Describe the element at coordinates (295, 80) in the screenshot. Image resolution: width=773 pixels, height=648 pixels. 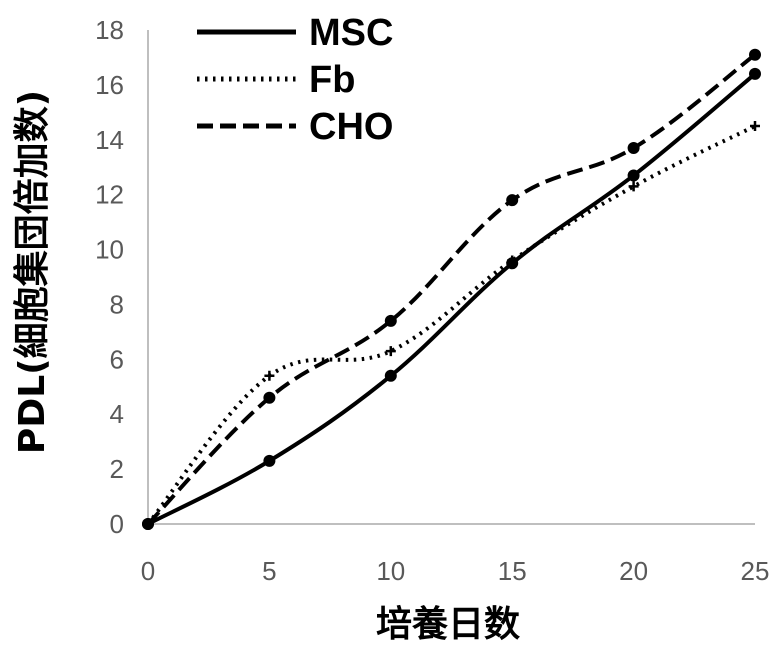
I see `legend: MSC Fb CHO` at that location.